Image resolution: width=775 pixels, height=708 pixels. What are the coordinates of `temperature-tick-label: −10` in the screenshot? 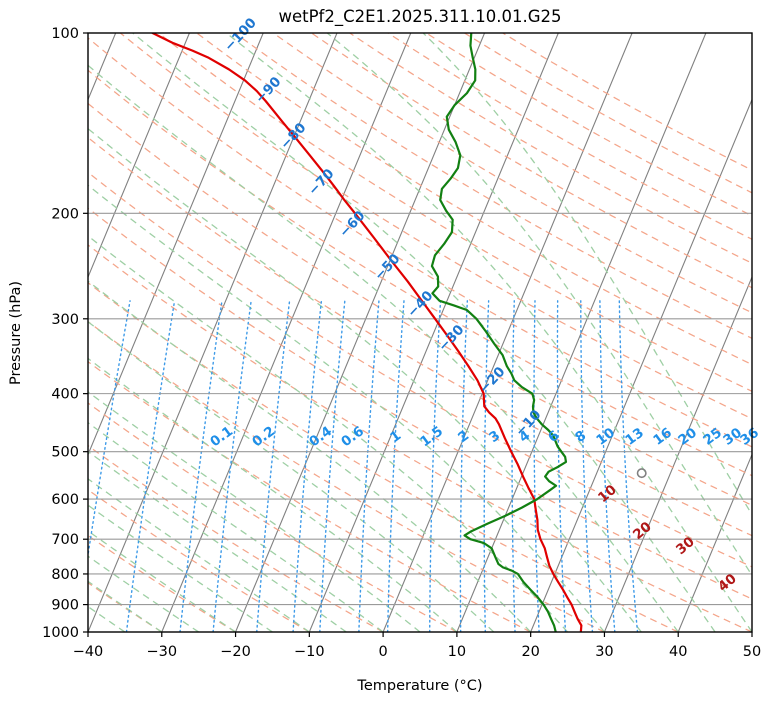 It's located at (309, 652).